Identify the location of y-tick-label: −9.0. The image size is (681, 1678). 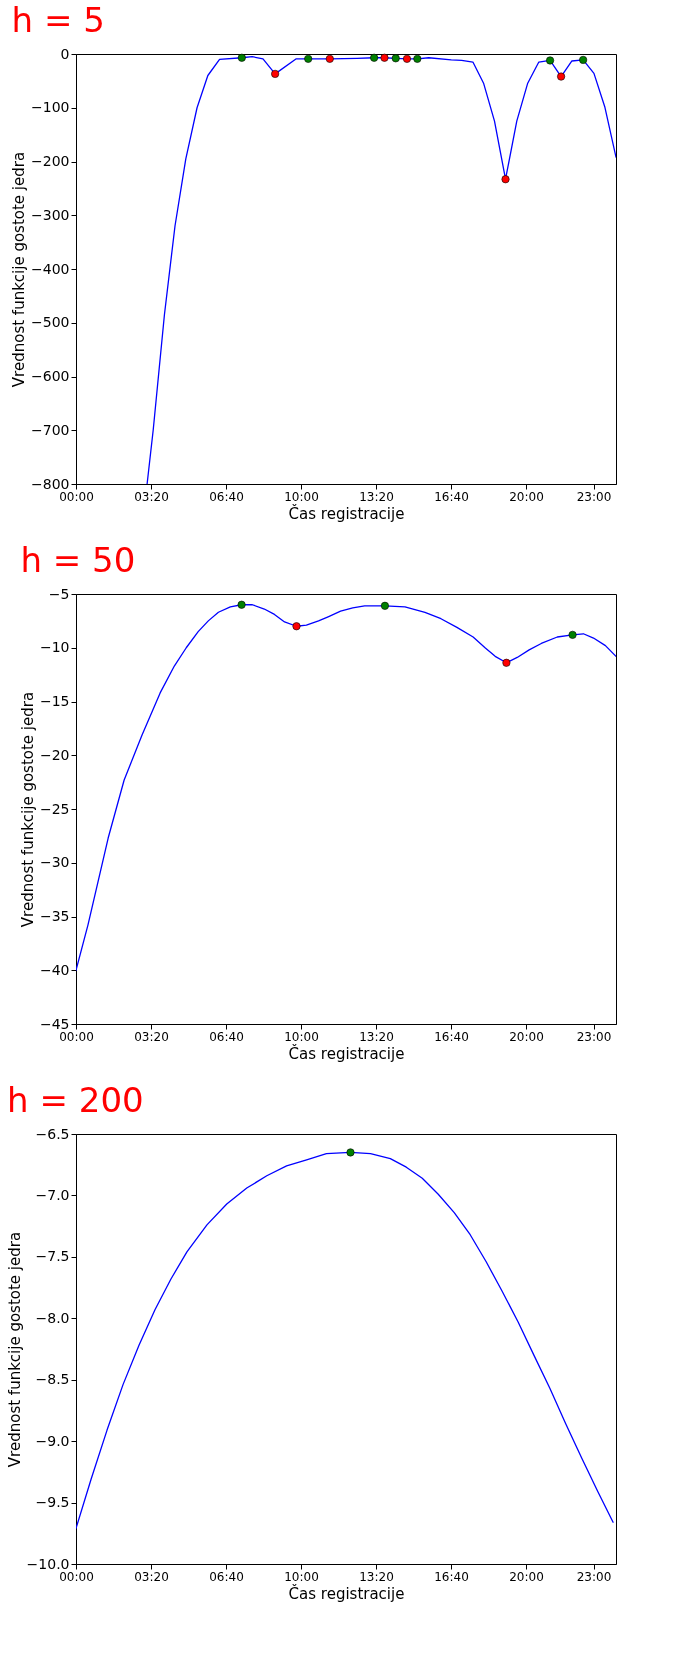
(52, 1440).